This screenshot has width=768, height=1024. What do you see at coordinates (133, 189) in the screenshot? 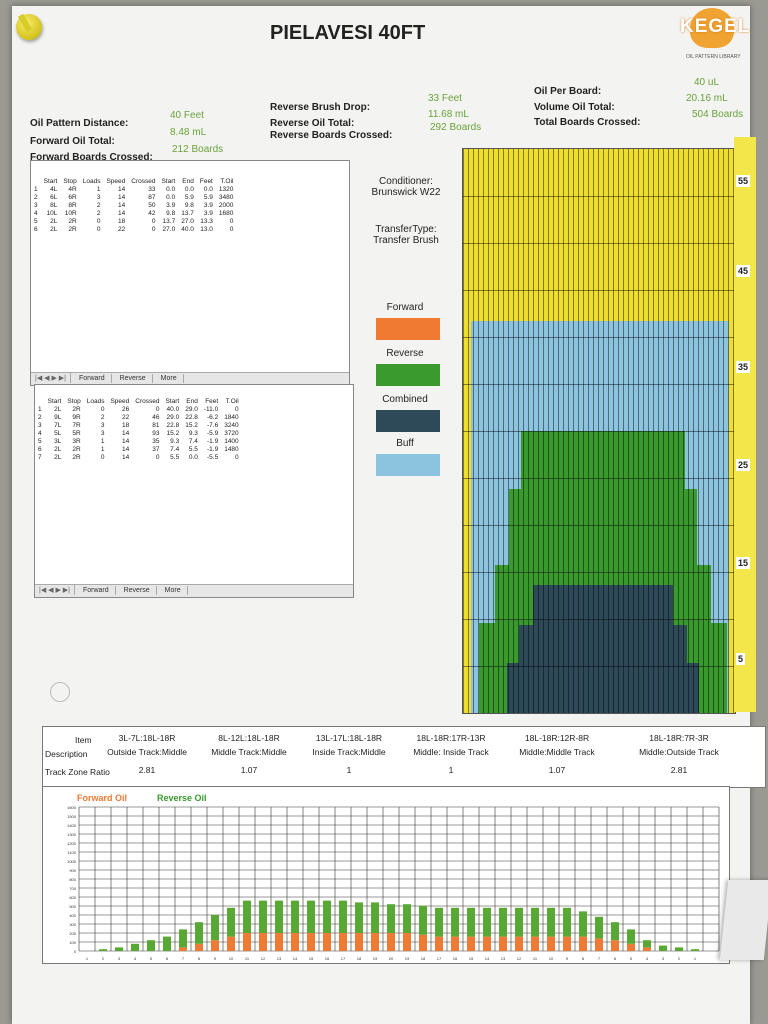
I see `table-row: 1 4L 4R 1 14 33 0.0 0.0 0.0 1320` at bounding box center [133, 189].